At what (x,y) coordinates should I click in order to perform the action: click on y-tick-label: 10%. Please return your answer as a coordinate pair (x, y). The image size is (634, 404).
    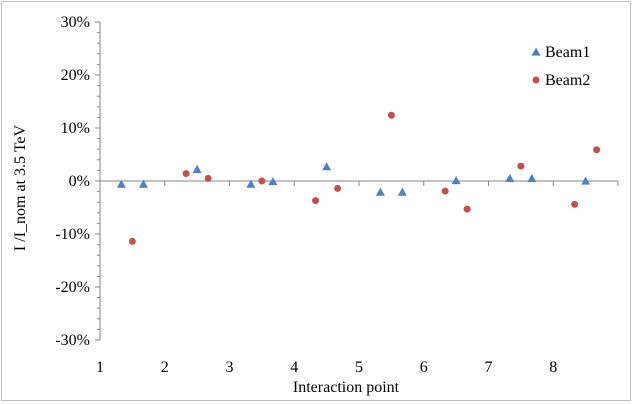
    Looking at the image, I should click on (75, 128).